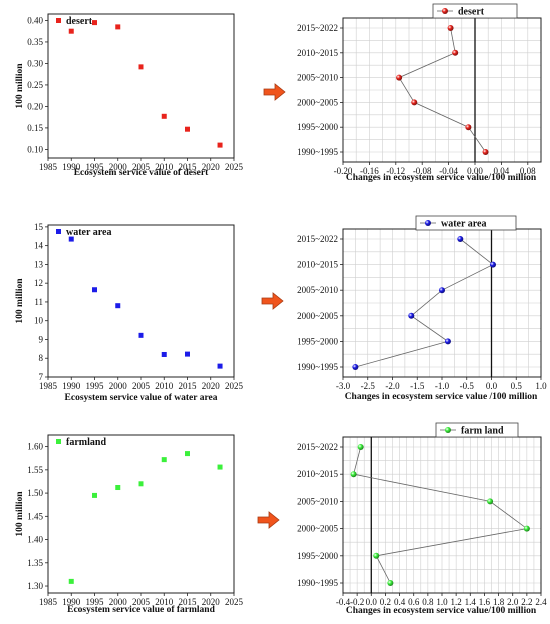  What do you see at coordinates (422, 171) in the screenshot?
I see `x-tick-label: -0.08` at bounding box center [422, 171].